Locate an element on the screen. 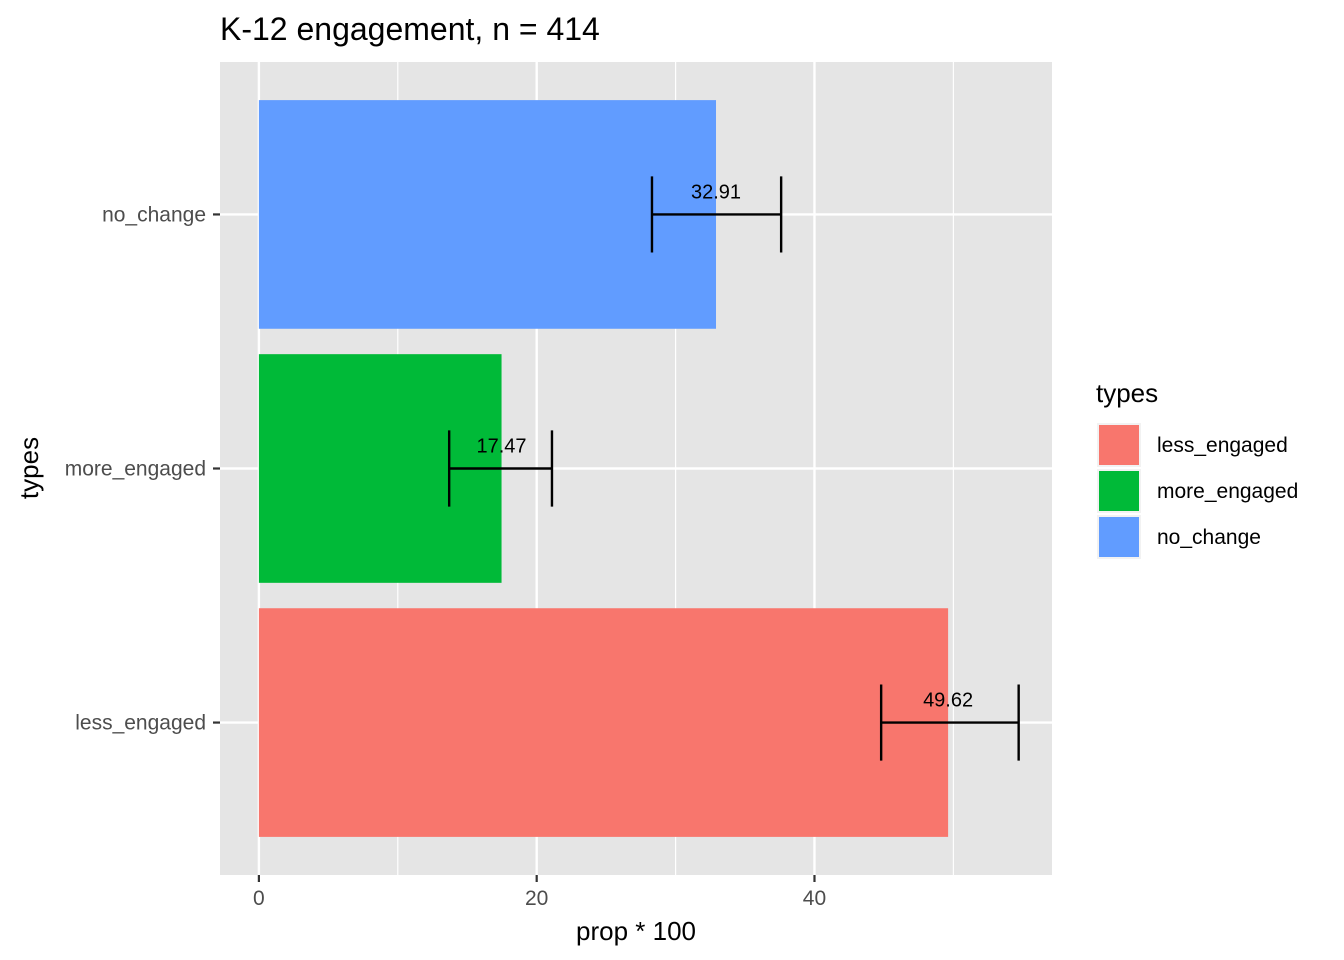 This screenshot has height=960, width=1344. legend-item-more-engaged: more_engaged is located at coordinates (1197, 491).